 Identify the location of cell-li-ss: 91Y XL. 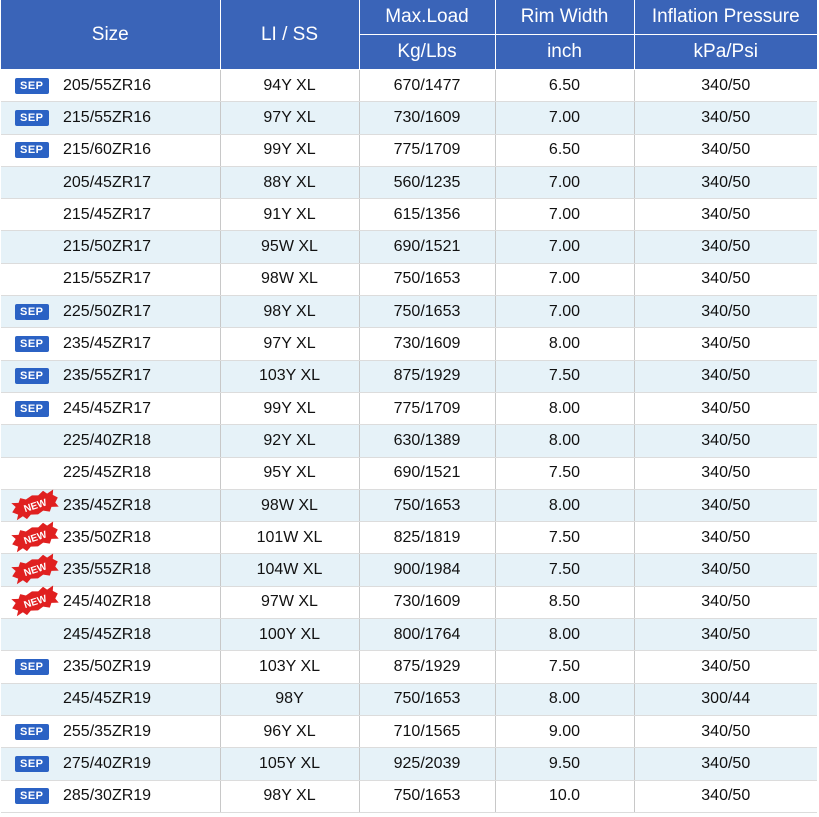
(290, 215).